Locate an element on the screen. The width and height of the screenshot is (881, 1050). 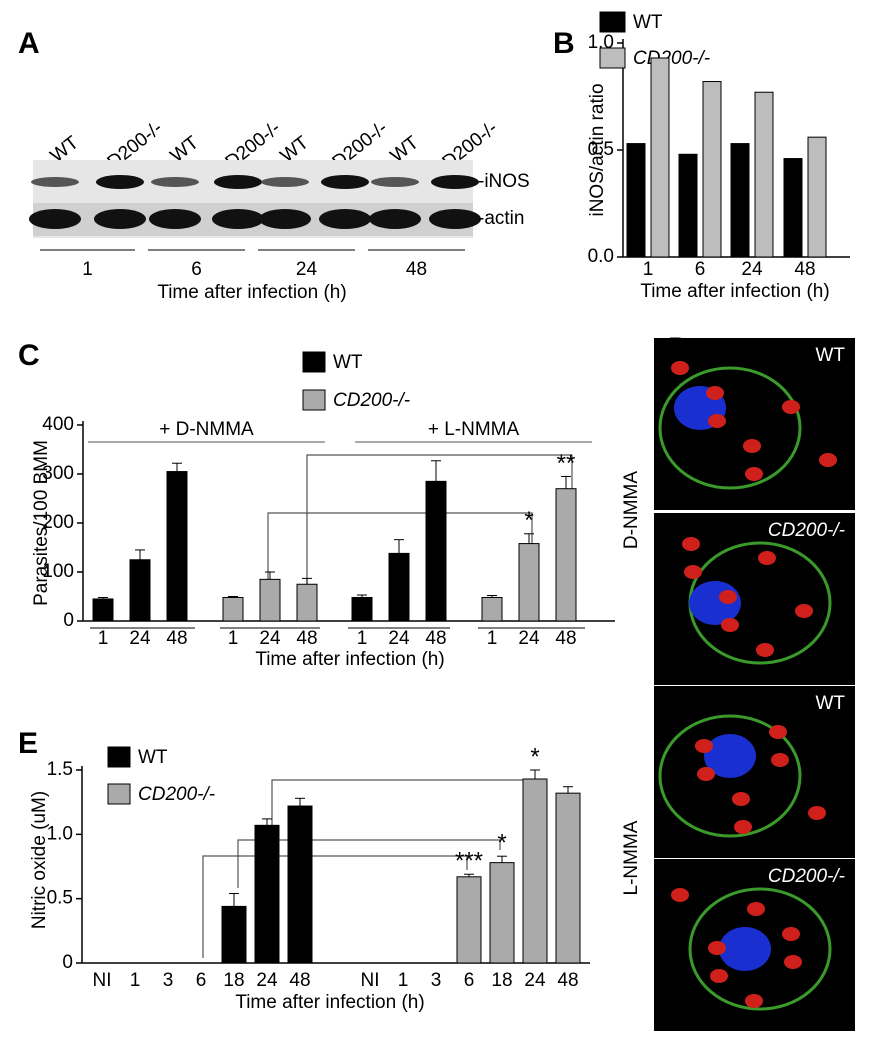
y-tick-label: 400 is located at coordinates (58, 424).